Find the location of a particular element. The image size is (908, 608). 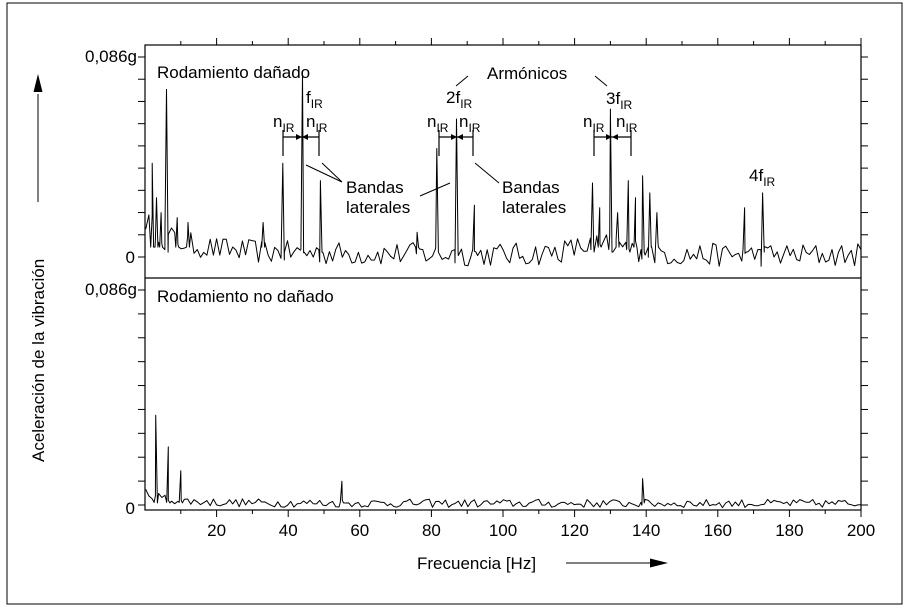

spacing-label-2a: nIR is located at coordinates (438, 123).